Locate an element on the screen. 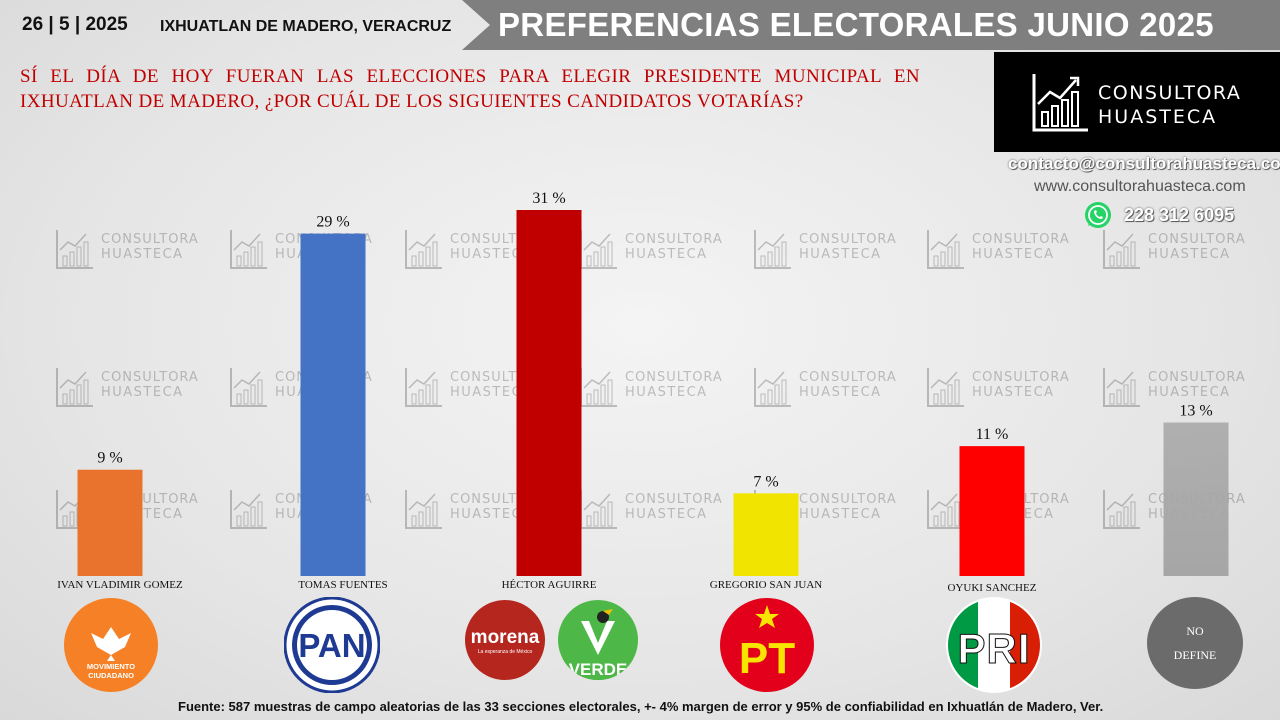  mc-text-2: CIUDADANO is located at coordinates (111, 675).